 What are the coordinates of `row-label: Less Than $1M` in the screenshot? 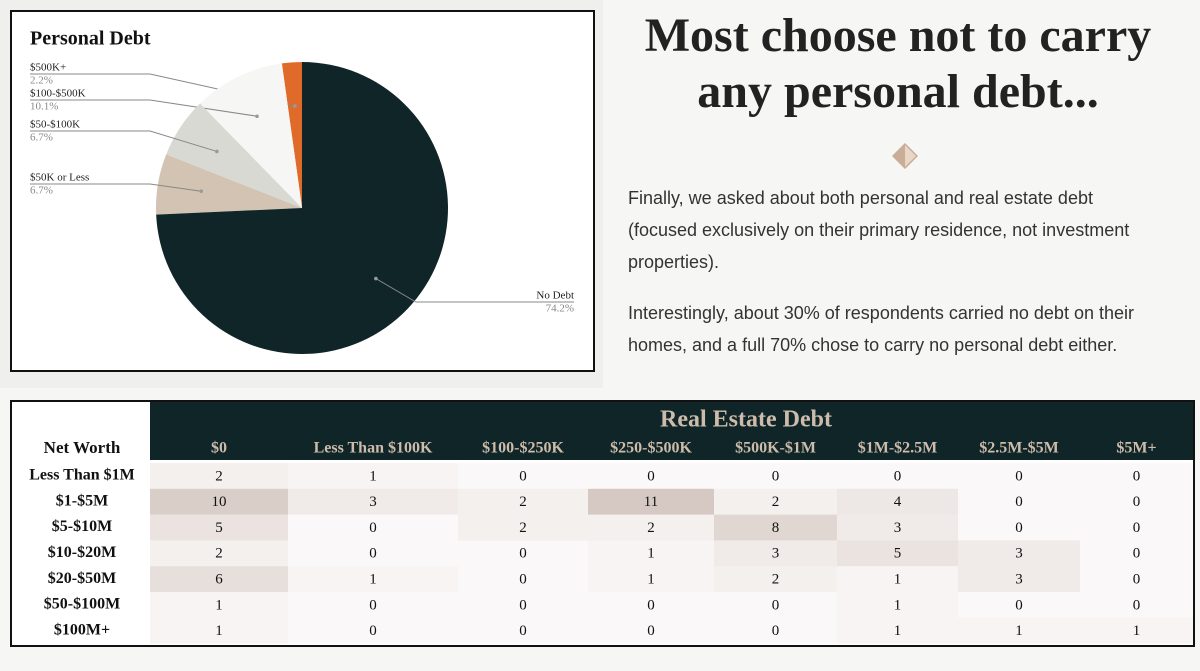 It's located at (82, 475).